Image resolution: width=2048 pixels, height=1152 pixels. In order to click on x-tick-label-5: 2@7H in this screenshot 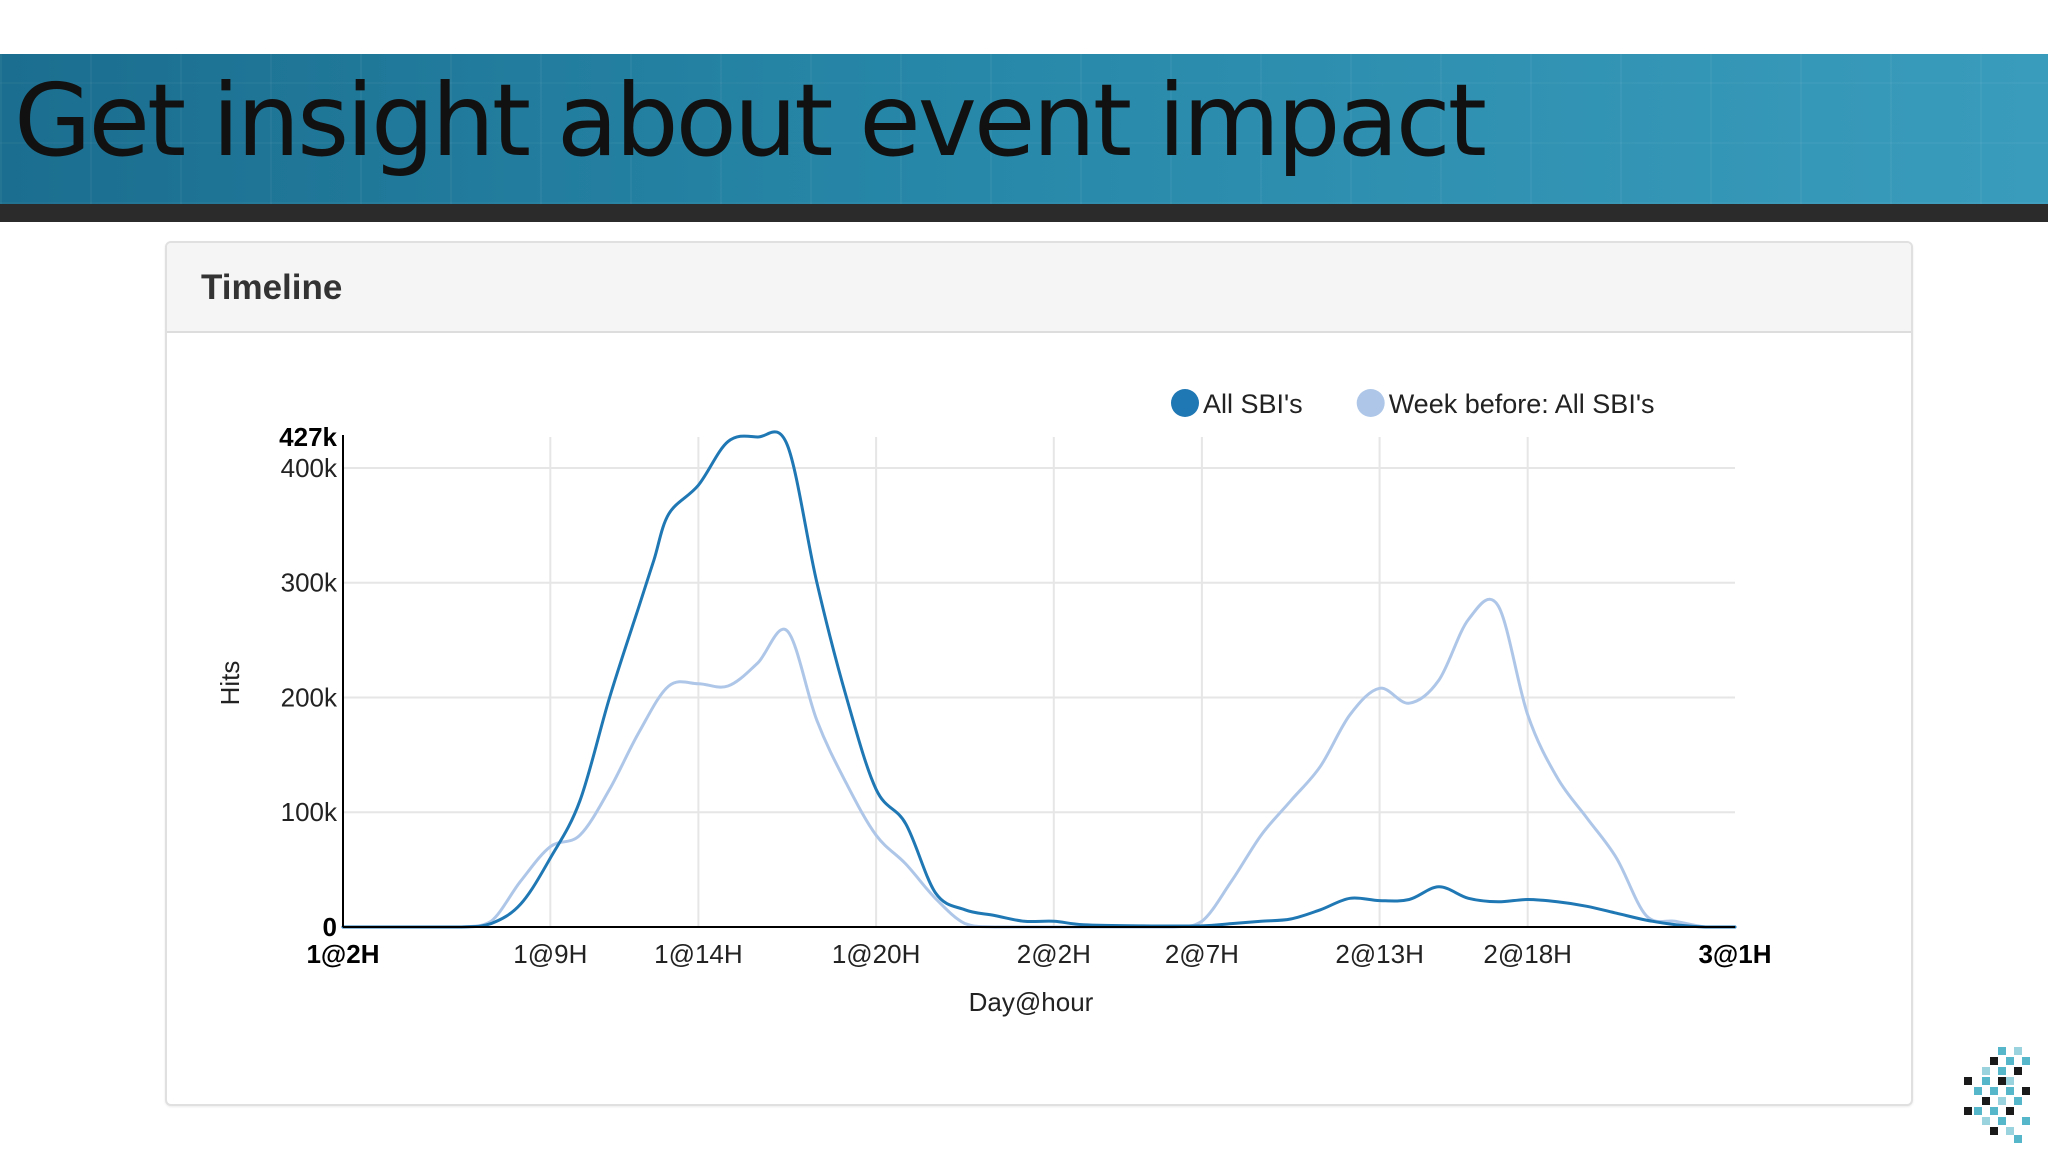, I will do `click(1202, 954)`.